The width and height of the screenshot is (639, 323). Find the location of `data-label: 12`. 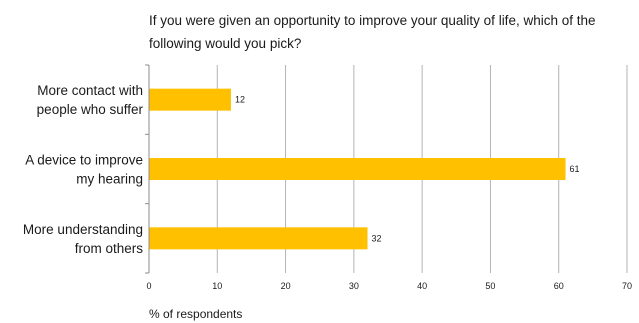

data-label: 12 is located at coordinates (240, 100).